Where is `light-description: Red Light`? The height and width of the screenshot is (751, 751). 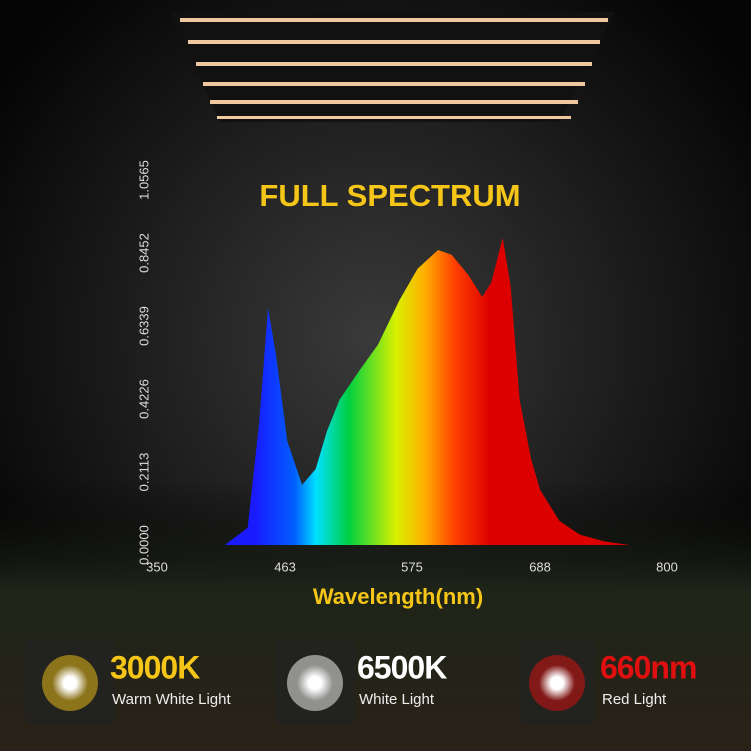
light-description: Red Light is located at coordinates (634, 699).